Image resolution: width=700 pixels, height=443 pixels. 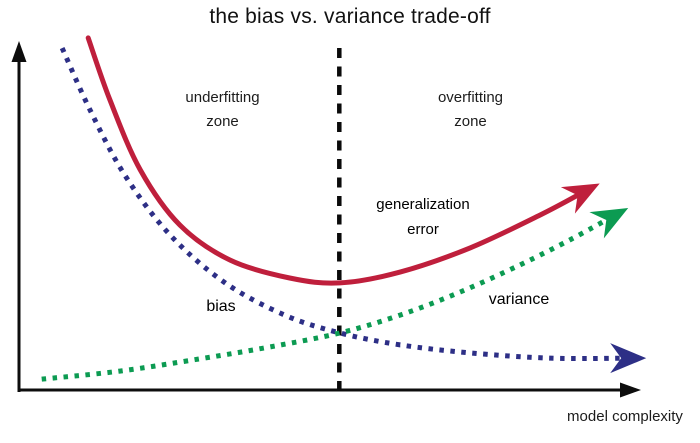 What do you see at coordinates (580, 198) in the screenshot?
I see `generalization-error-arrowhead-icon` at bounding box center [580, 198].